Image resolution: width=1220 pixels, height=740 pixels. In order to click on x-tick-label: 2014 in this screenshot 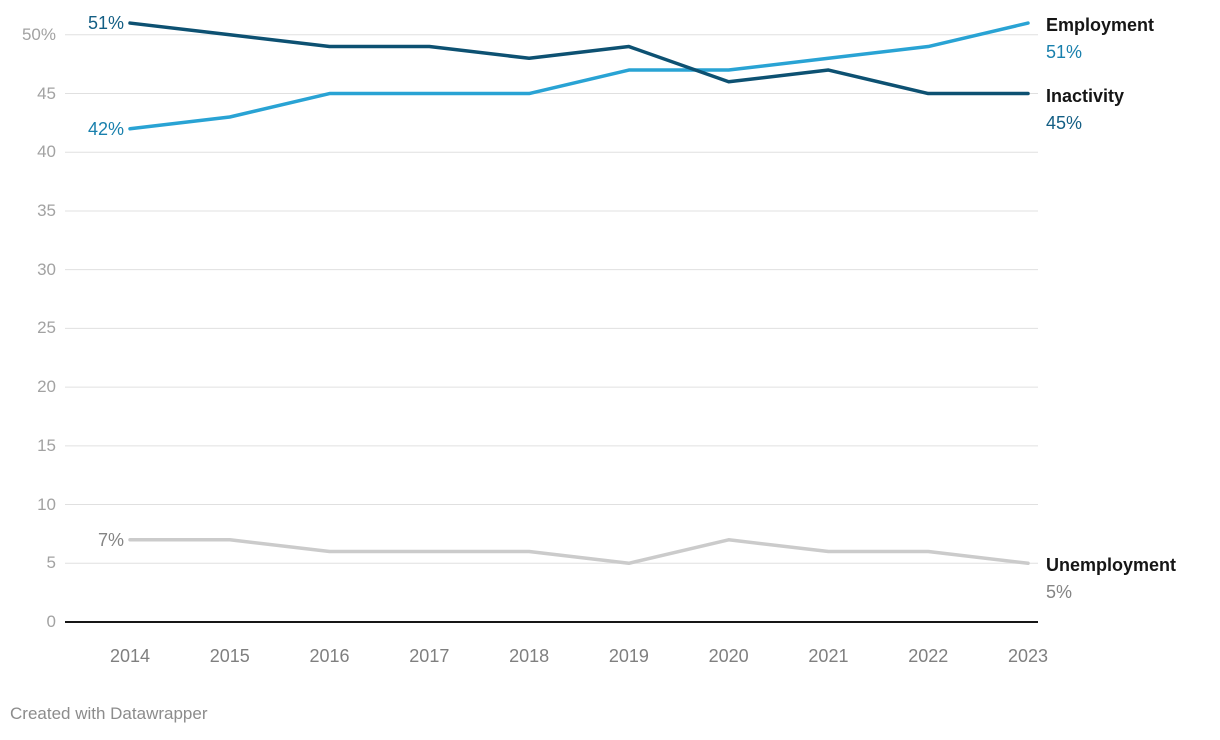, I will do `click(130, 656)`.